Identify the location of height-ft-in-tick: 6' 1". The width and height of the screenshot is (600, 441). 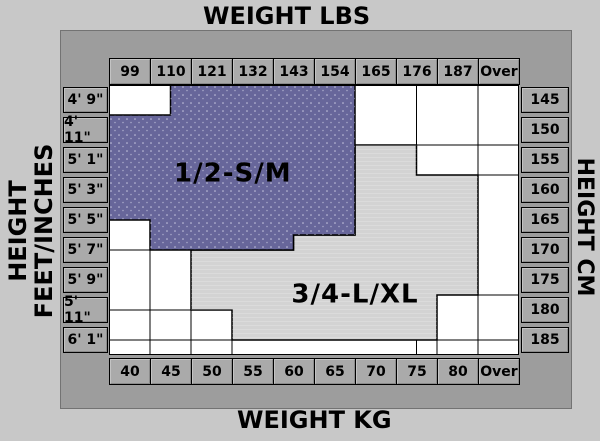
(85, 340).